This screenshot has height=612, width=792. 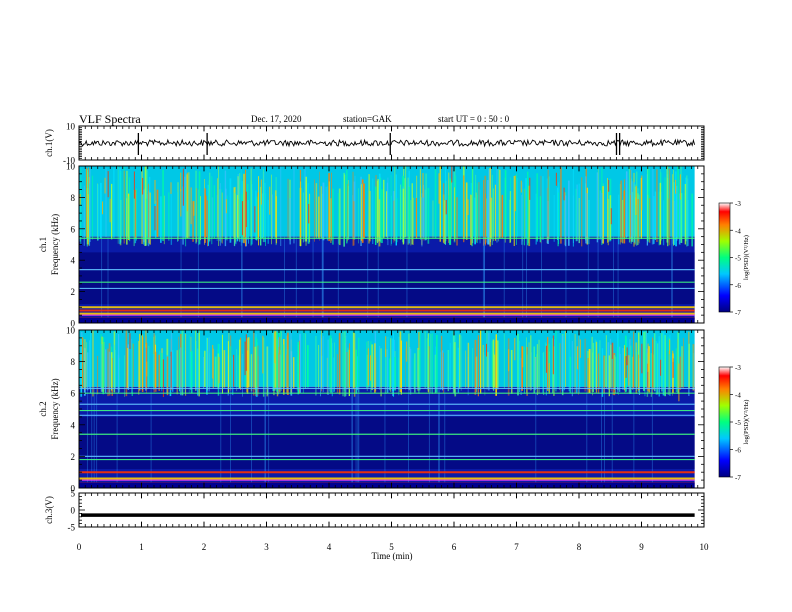 I want to click on date-label: Dec. 17, 2020, so click(x=276, y=119).